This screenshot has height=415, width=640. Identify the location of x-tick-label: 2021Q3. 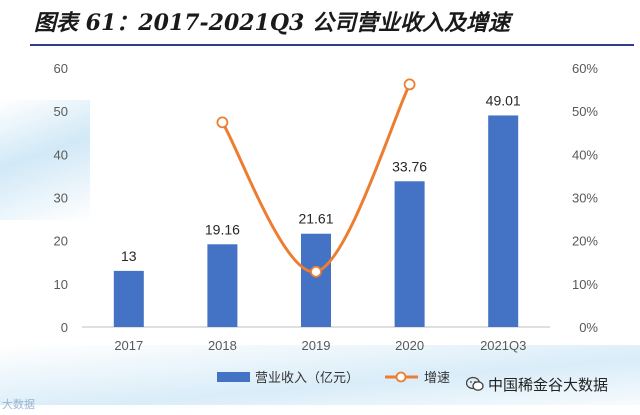
(503, 345).